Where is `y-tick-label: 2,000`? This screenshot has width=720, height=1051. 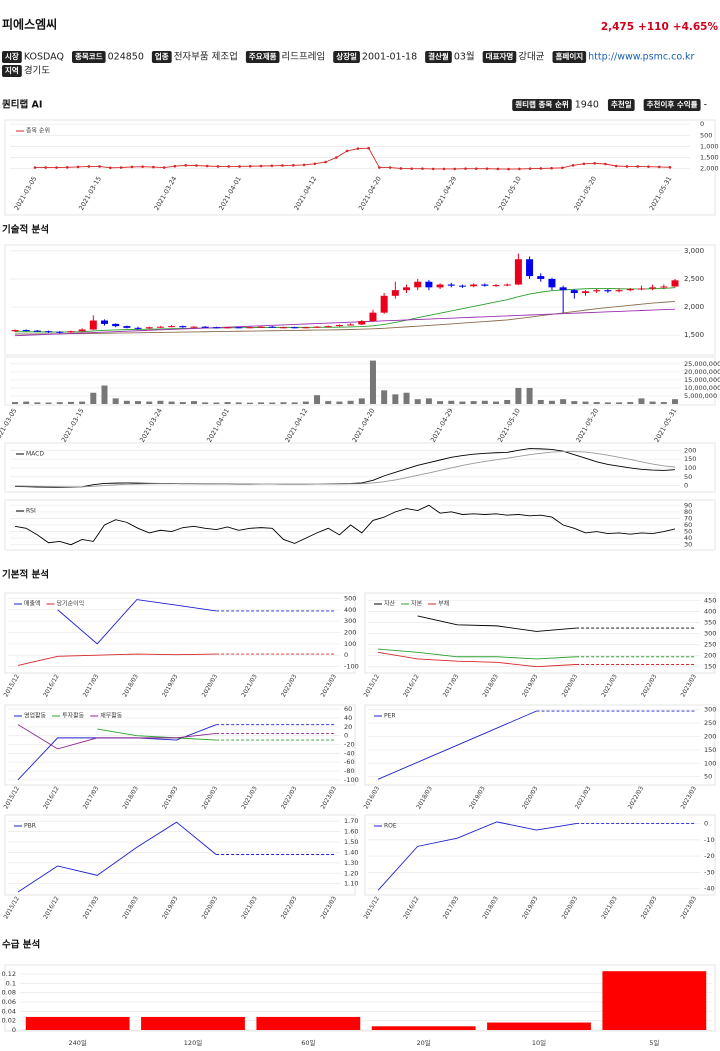
y-tick-label: 2,000 is located at coordinates (694, 307).